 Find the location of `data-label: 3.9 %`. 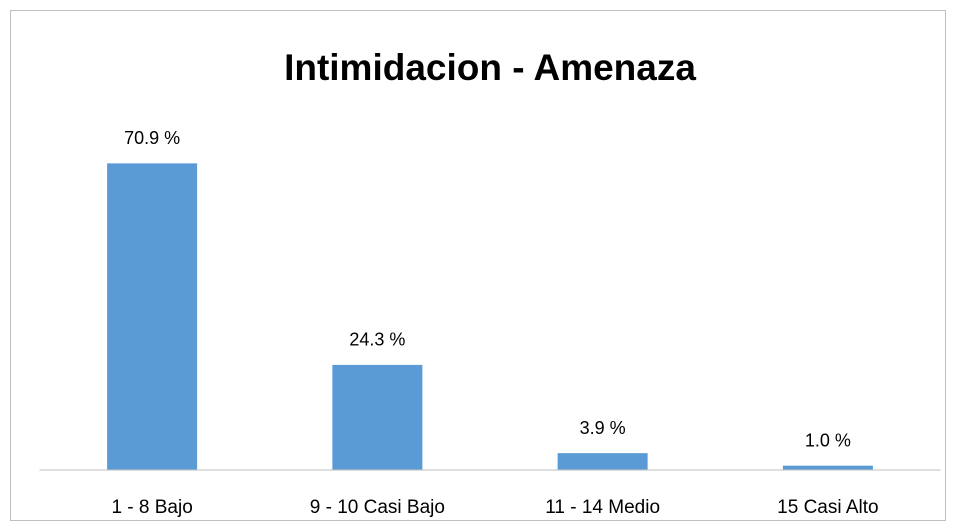

data-label: 3.9 % is located at coordinates (603, 428).